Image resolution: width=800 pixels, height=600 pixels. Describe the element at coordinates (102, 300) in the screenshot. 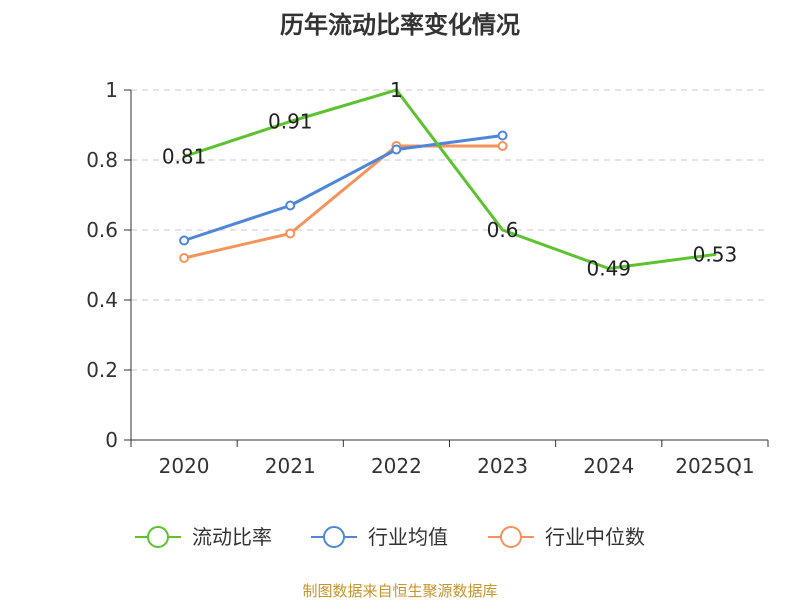

I see `y-tick-label: 0.4` at that location.